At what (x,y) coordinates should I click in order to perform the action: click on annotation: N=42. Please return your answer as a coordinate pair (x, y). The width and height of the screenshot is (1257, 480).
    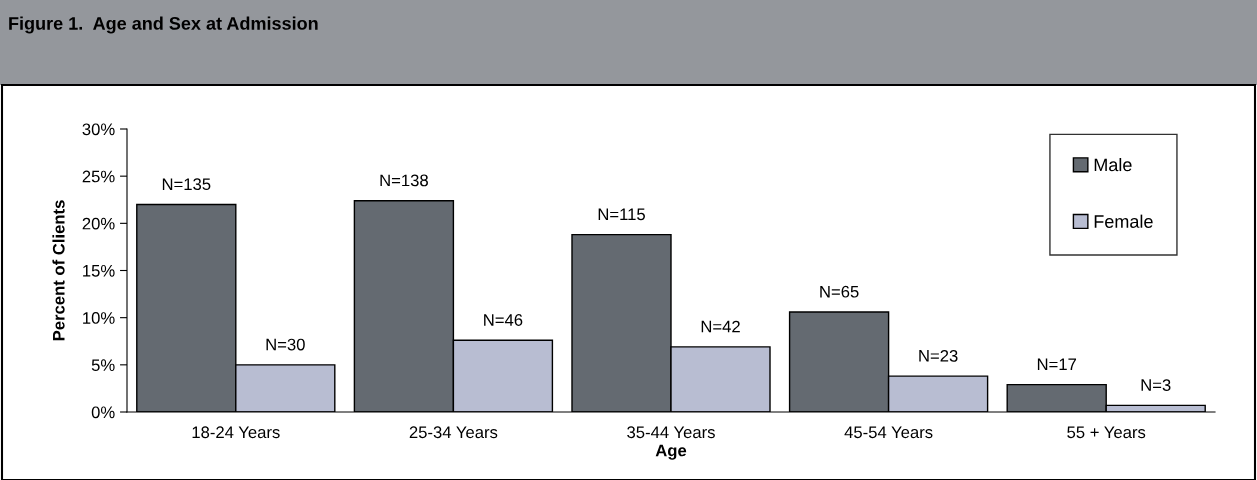
    Looking at the image, I should click on (720, 326).